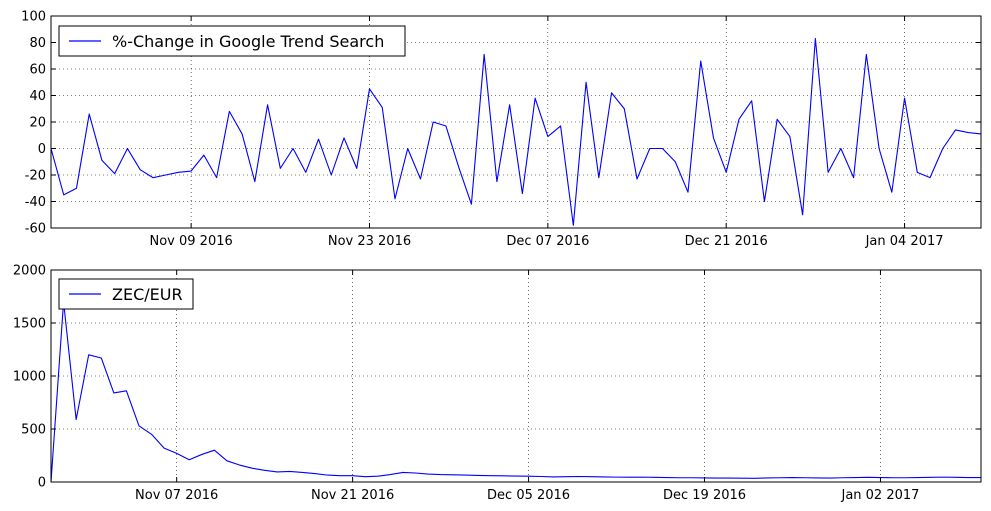 This screenshot has height=511, width=991. What do you see at coordinates (29, 271) in the screenshot?
I see `y-tick-label: 2000` at bounding box center [29, 271].